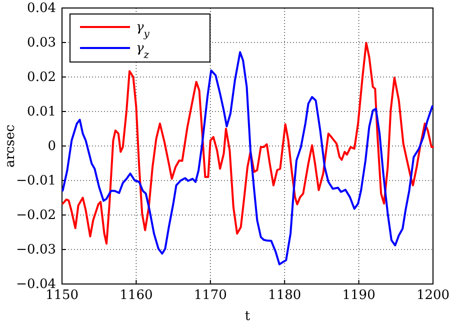  I want to click on y-tick-label: −0.03, so click(36, 250).